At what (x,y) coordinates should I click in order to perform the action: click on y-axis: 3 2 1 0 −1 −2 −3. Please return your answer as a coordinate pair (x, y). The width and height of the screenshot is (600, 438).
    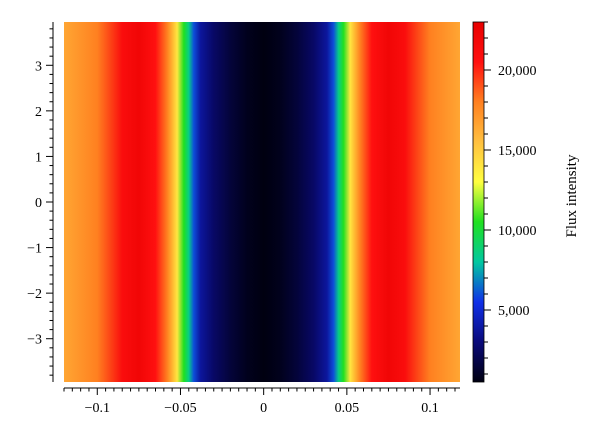
    Looking at the image, I should click on (40, 202).